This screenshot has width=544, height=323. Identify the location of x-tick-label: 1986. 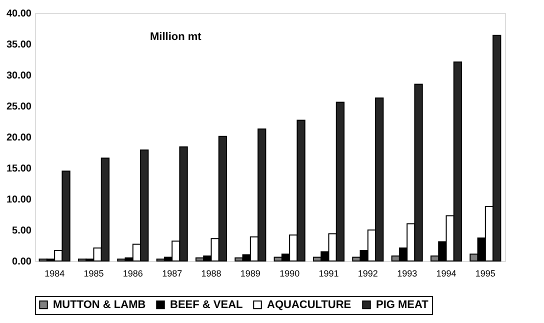
(132, 273).